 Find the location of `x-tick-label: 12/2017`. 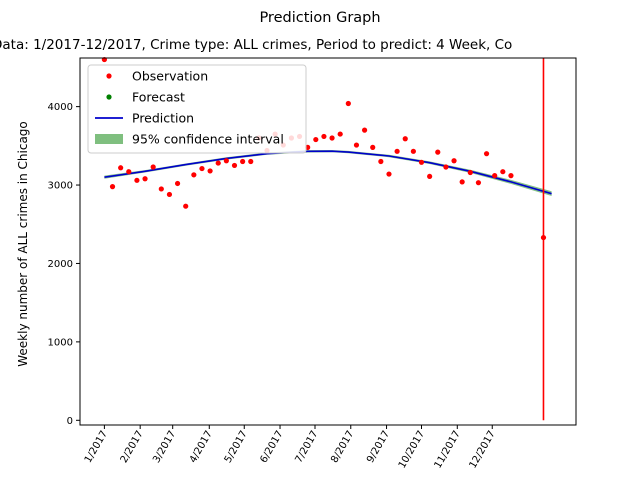

x-tick-label: 12/2017 is located at coordinates (483, 449).